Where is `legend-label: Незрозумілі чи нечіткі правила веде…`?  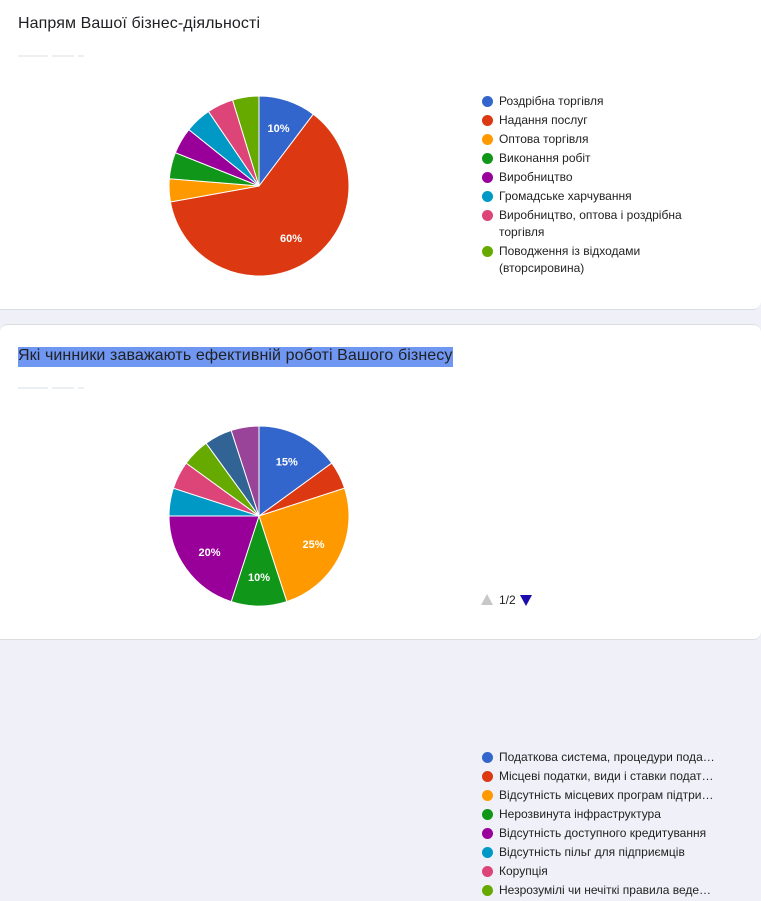
legend-label: Незрозумілі чи нечіткі правила веде… is located at coordinates (605, 890).